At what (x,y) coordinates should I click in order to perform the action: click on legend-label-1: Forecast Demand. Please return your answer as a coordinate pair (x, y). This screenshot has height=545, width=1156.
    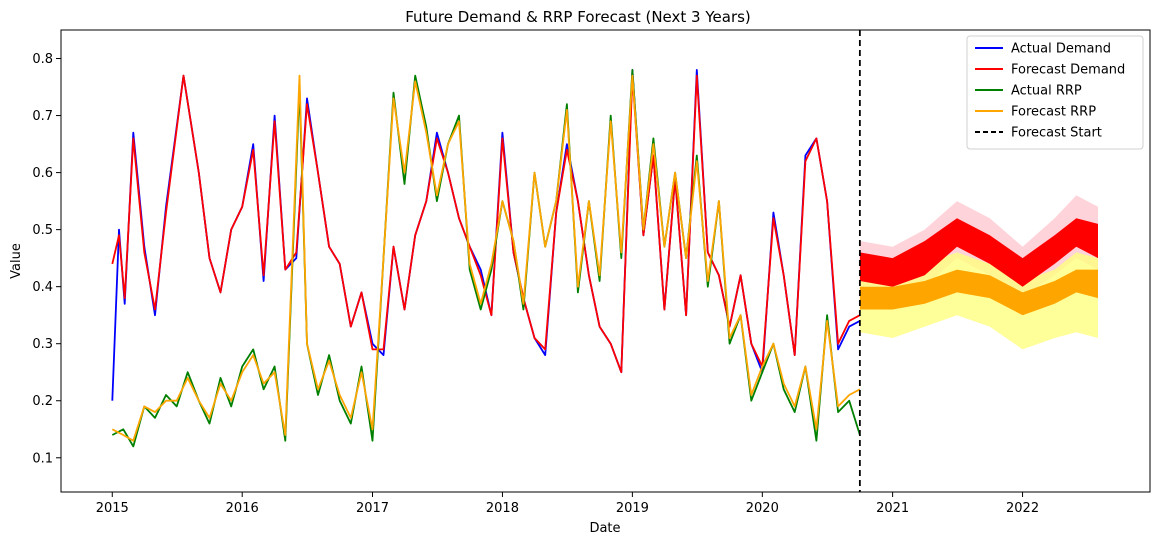
    Looking at the image, I should click on (1068, 70).